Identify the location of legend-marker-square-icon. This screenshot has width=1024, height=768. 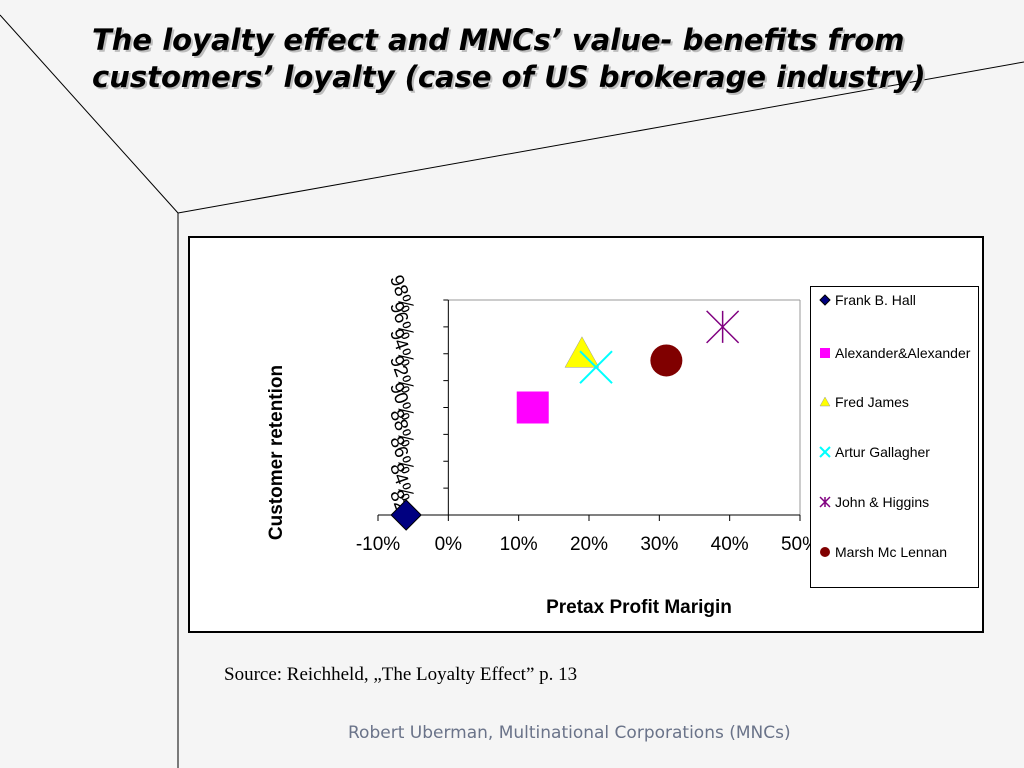
(825, 353).